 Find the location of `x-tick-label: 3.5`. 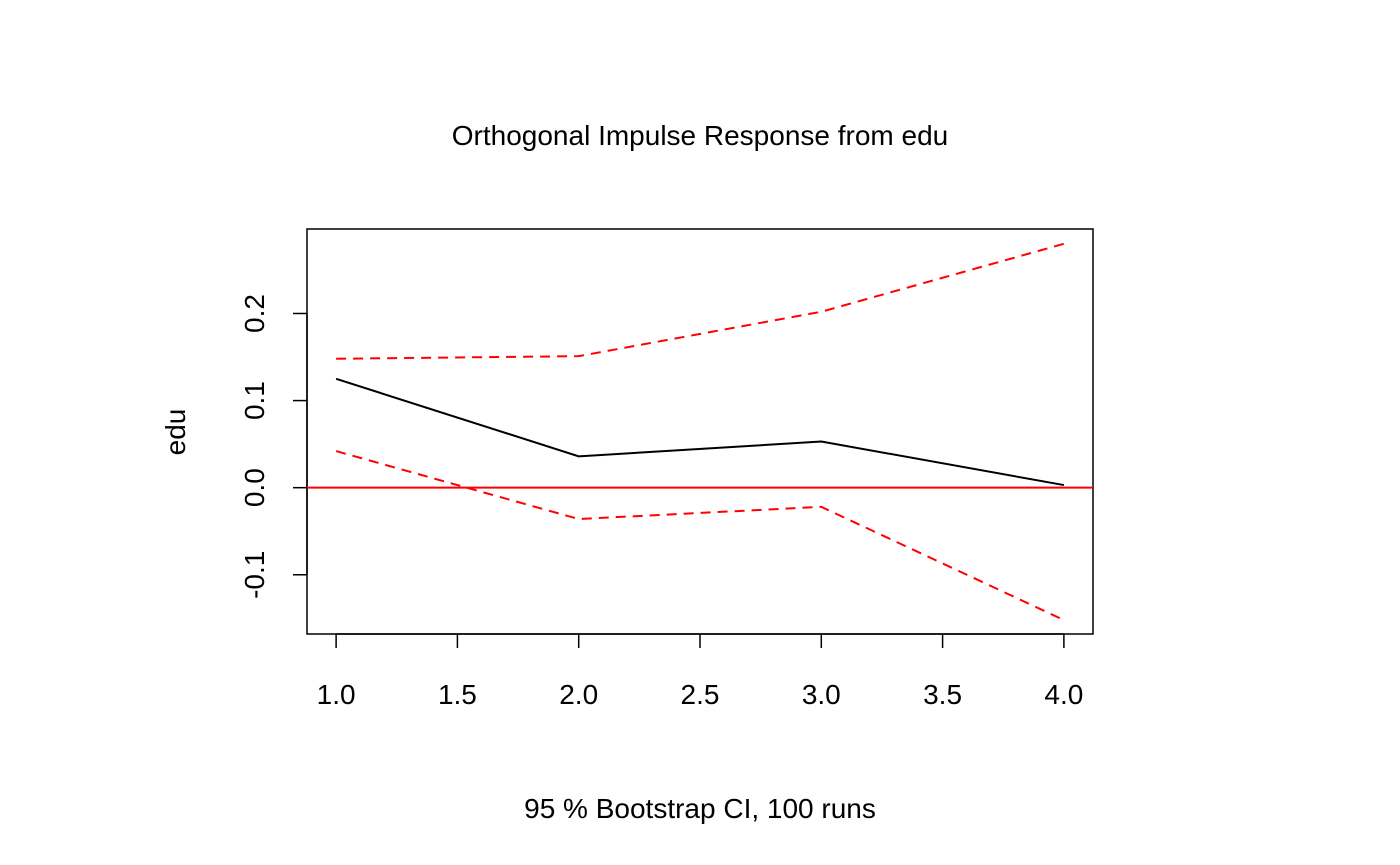

x-tick-label: 3.5 is located at coordinates (942, 694).